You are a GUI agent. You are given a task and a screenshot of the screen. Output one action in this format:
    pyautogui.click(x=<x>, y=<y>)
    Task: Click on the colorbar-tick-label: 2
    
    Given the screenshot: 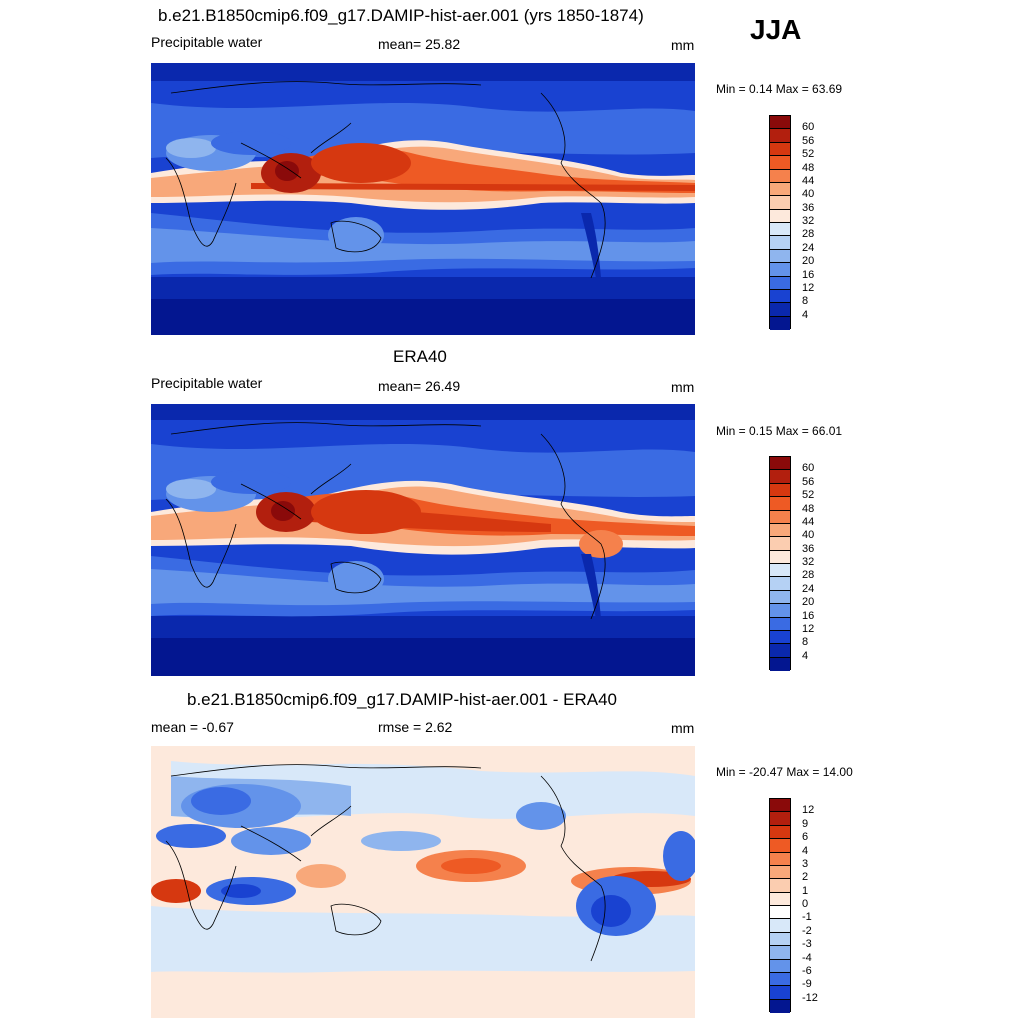 What is the action you would take?
    pyautogui.click(x=805, y=877)
    